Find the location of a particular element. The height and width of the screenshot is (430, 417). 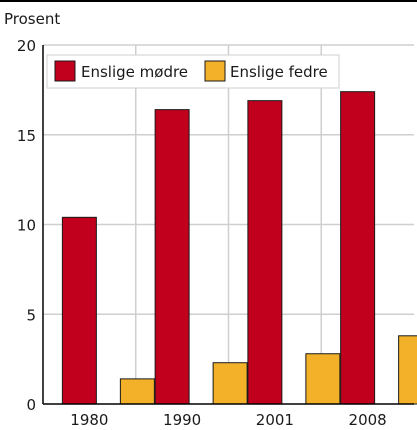

legend: Enslige mødre Enslige fedre is located at coordinates (193, 71).